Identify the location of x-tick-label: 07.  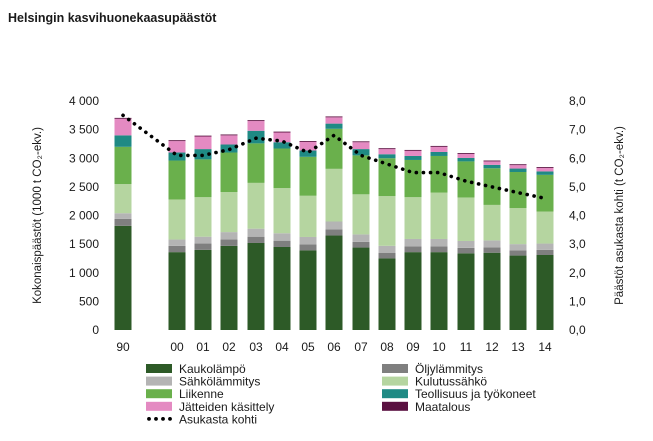
(361, 347).